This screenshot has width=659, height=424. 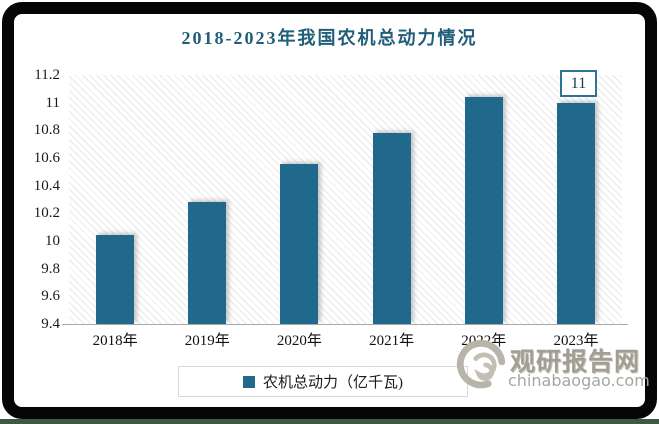 What do you see at coordinates (46, 158) in the screenshot?
I see `y-tick-10.6: 10.6` at bounding box center [46, 158].